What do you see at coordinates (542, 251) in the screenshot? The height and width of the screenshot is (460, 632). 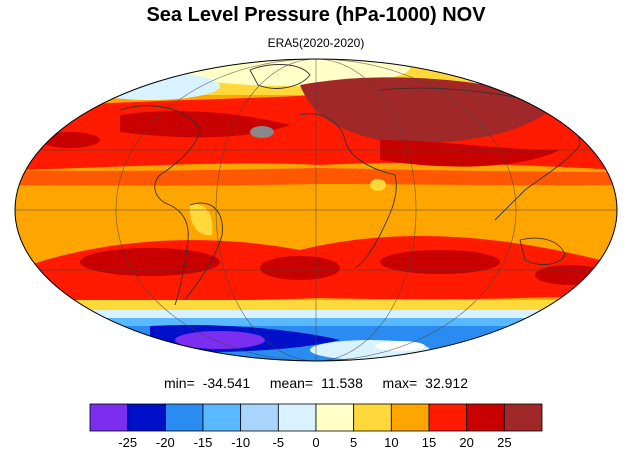 I see `australia-coast` at bounding box center [542, 251].